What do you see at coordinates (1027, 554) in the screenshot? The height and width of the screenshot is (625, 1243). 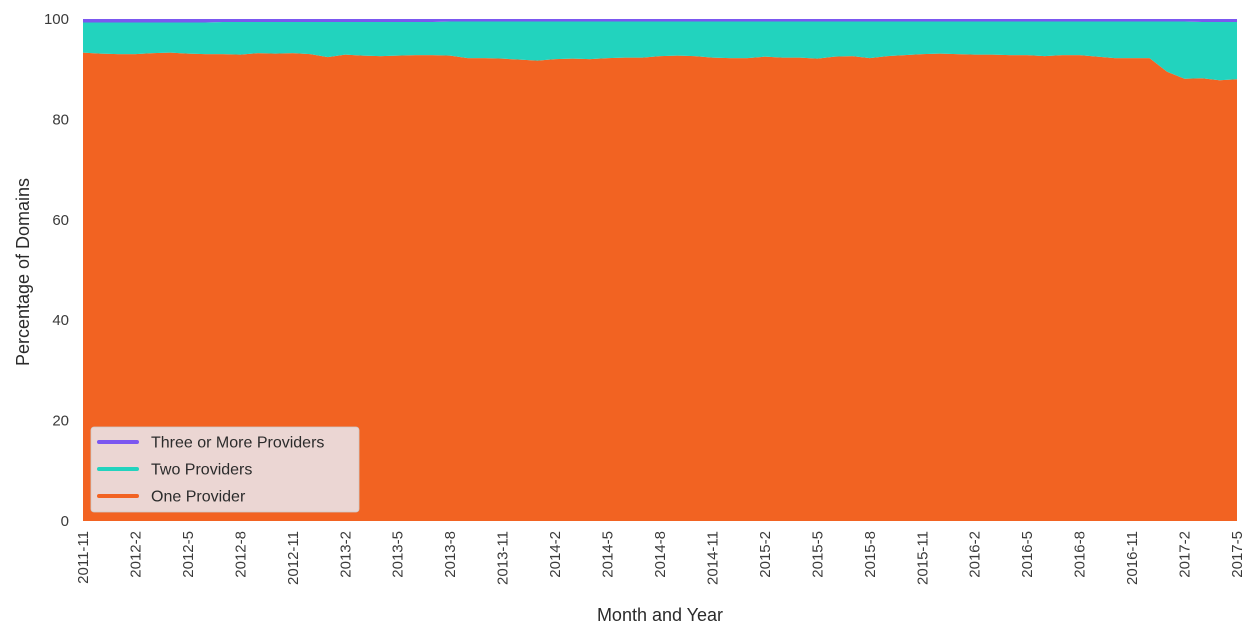 I see `x-tick-label: 2016-5` at bounding box center [1027, 554].